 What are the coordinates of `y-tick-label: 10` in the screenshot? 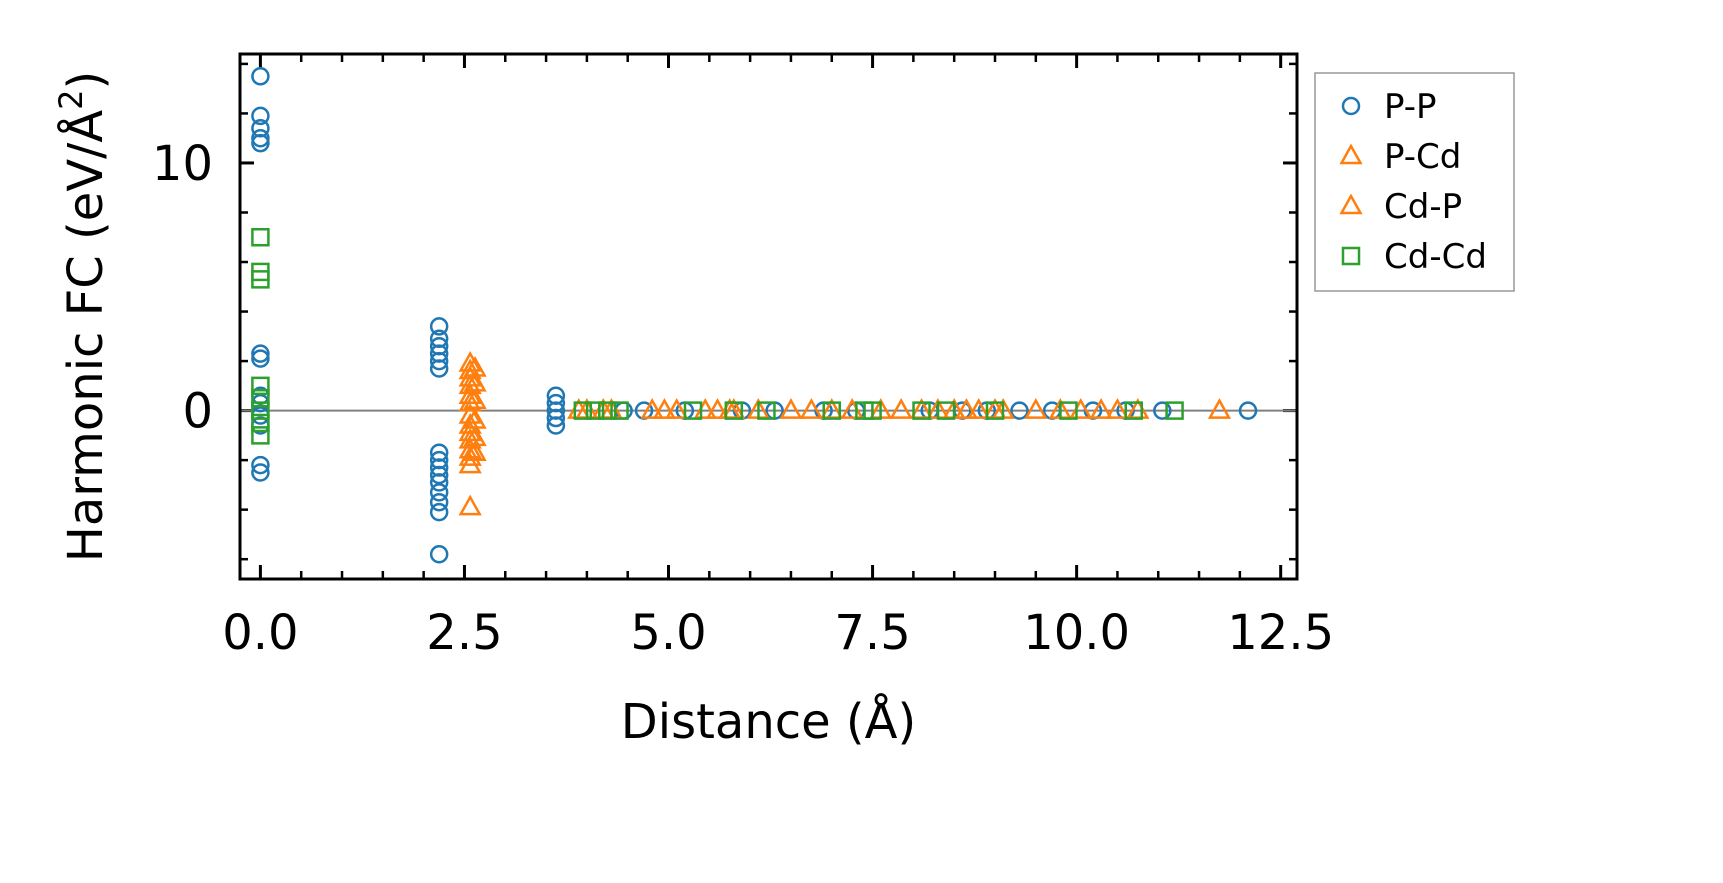 It's located at (182, 164).